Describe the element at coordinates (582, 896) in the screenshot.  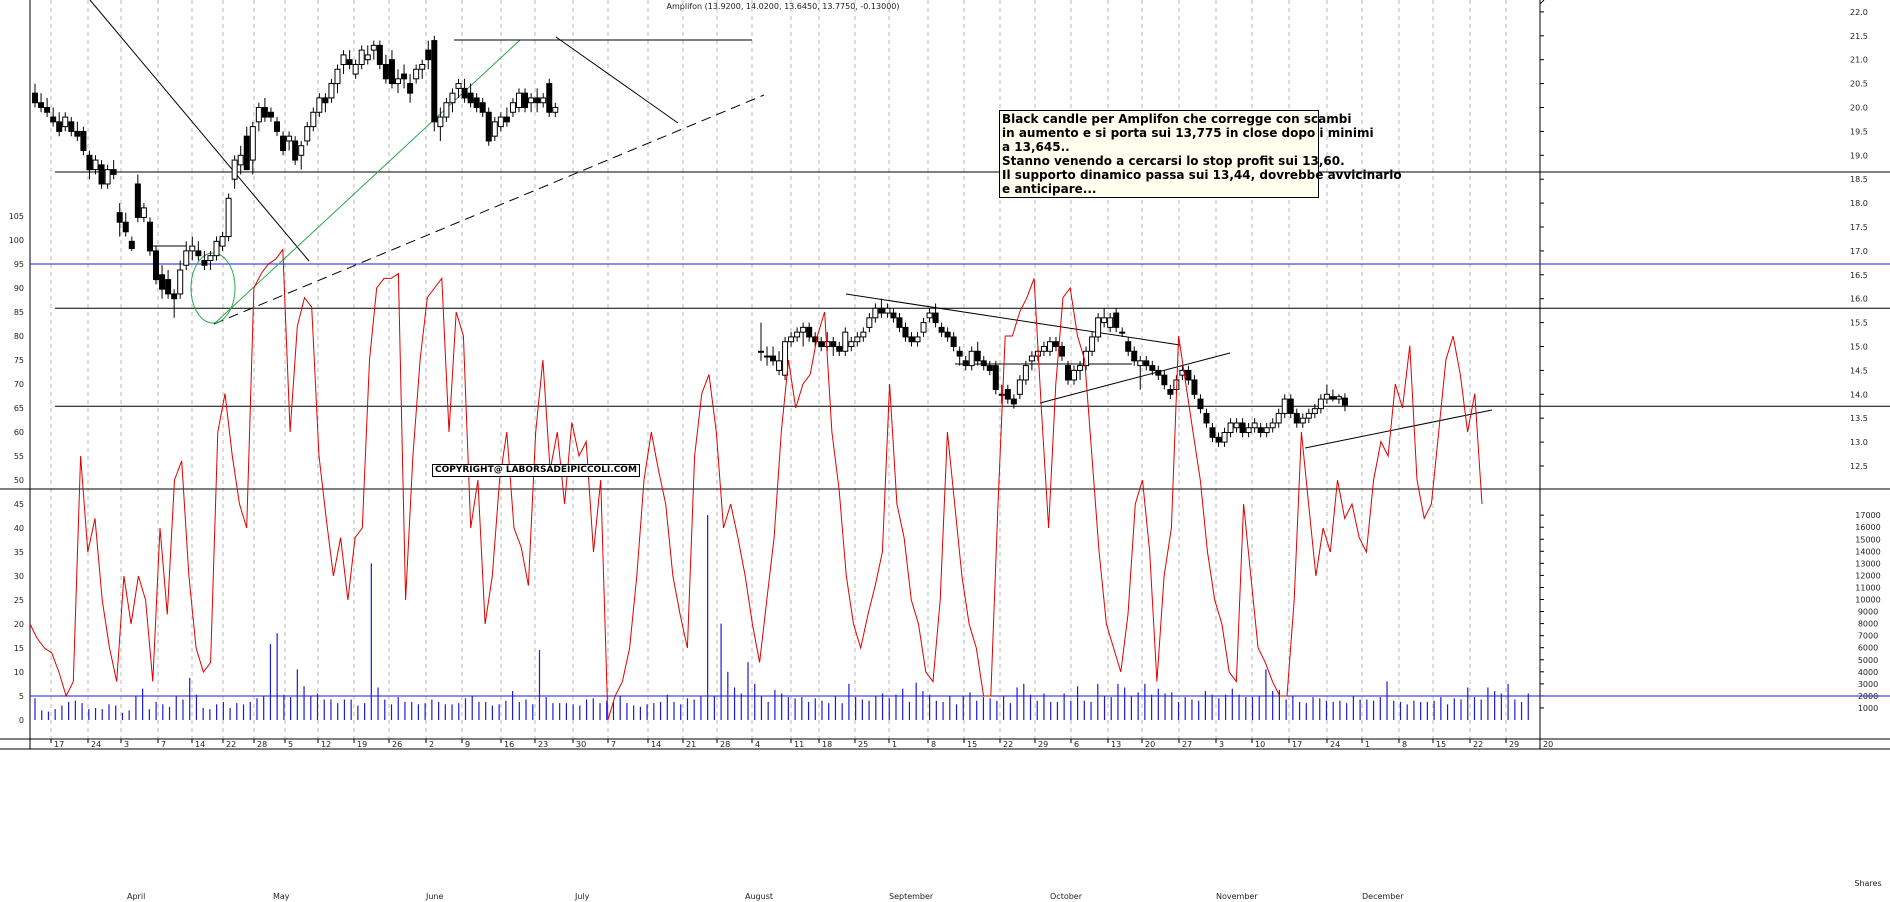
I see `month-label: July` at that location.